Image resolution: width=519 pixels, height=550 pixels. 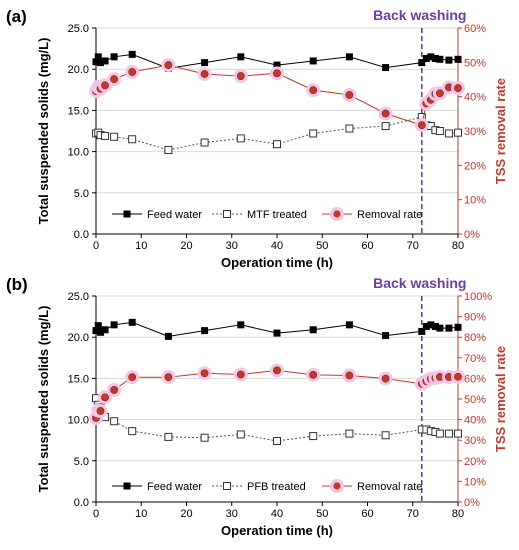 I want to click on y2-tick-label: 50%, so click(x=475, y=63).